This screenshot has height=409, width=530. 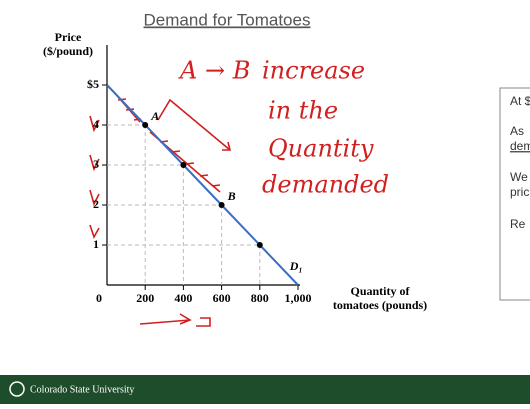 I want to click on x-tick-label: 400, so click(x=183, y=298).